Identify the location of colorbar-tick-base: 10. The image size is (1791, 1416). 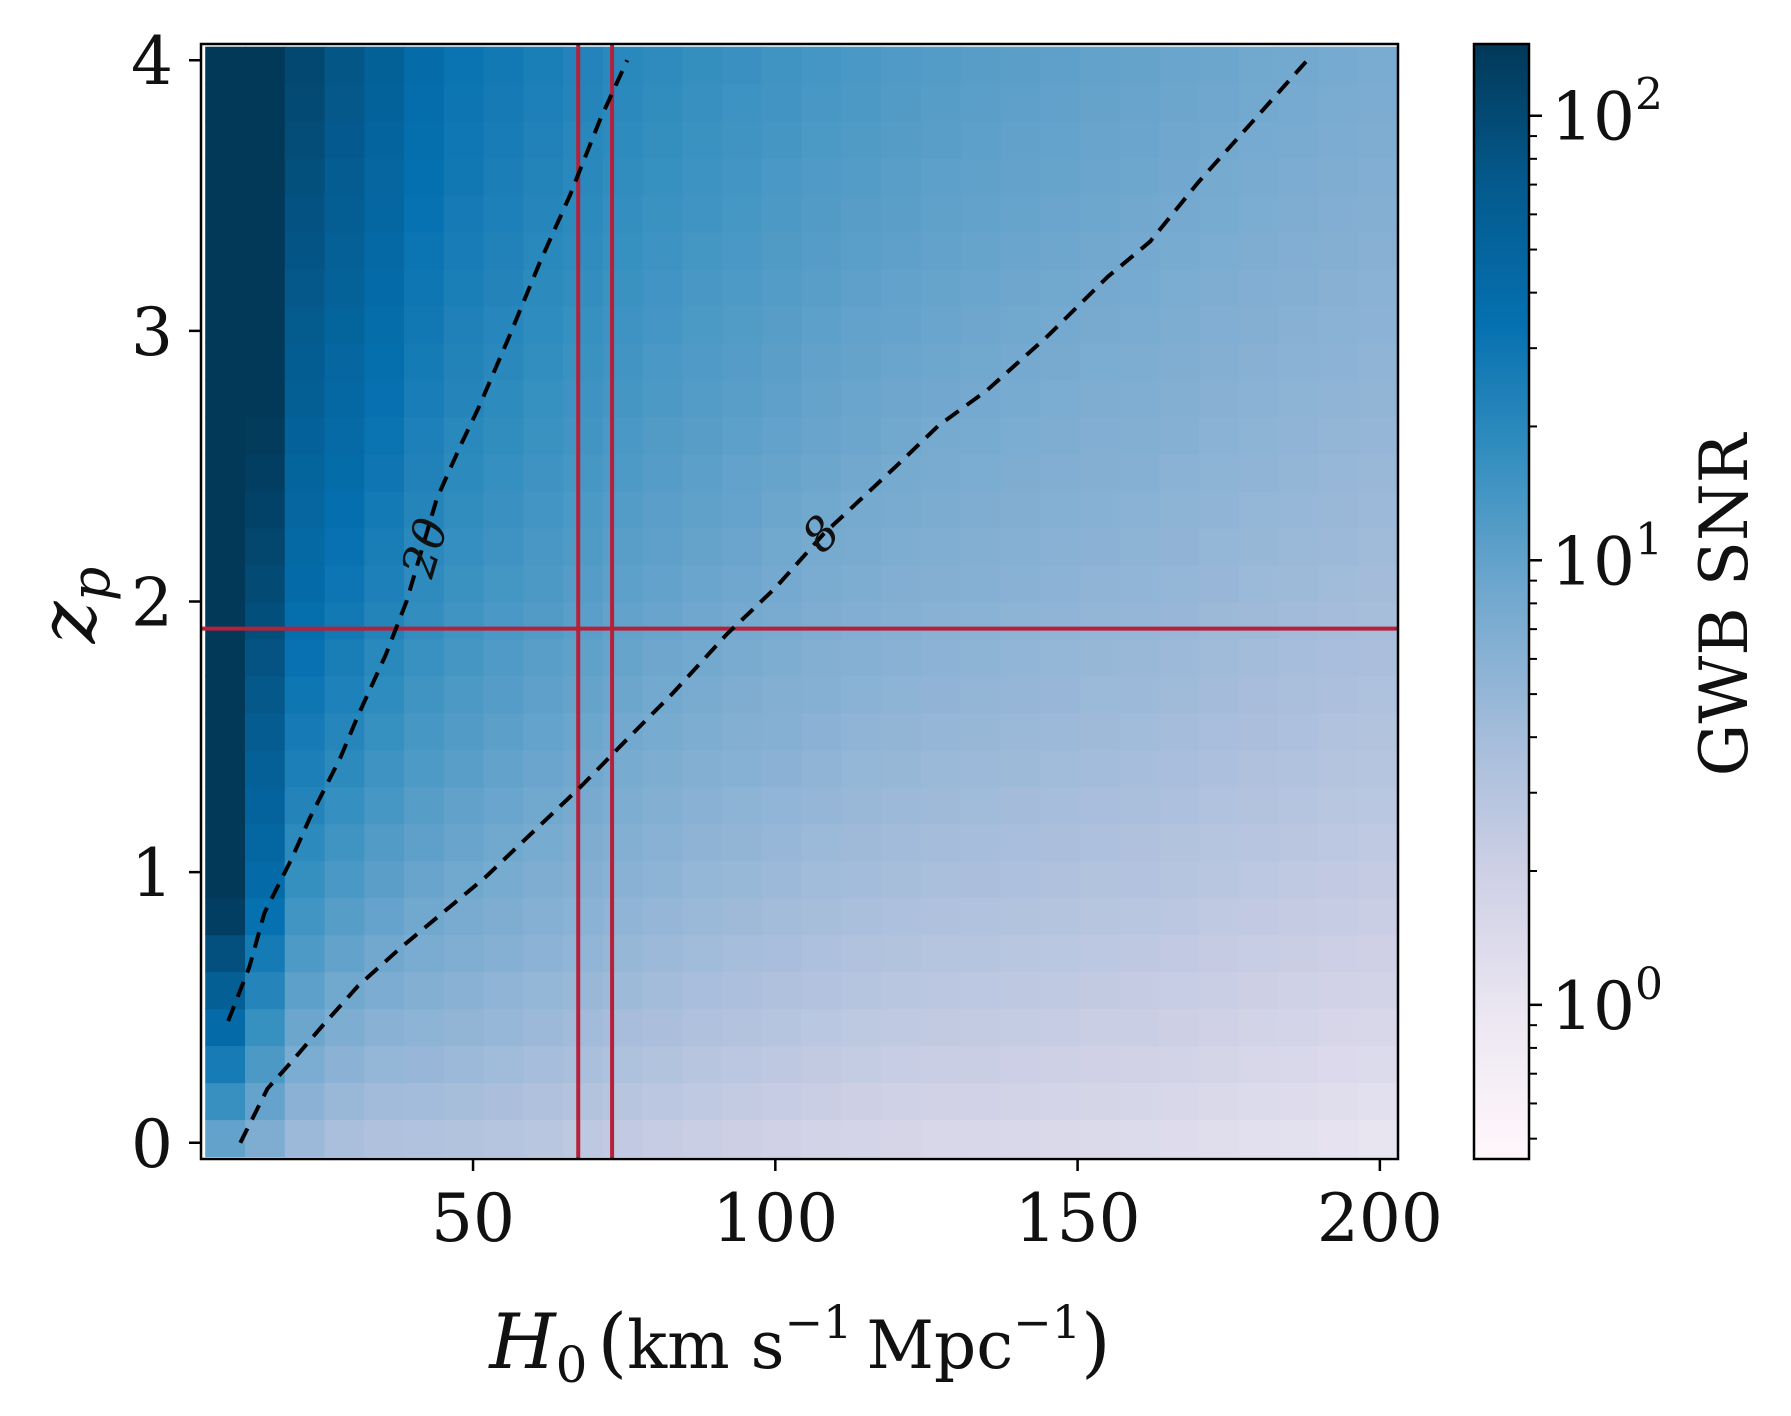
(1593, 117).